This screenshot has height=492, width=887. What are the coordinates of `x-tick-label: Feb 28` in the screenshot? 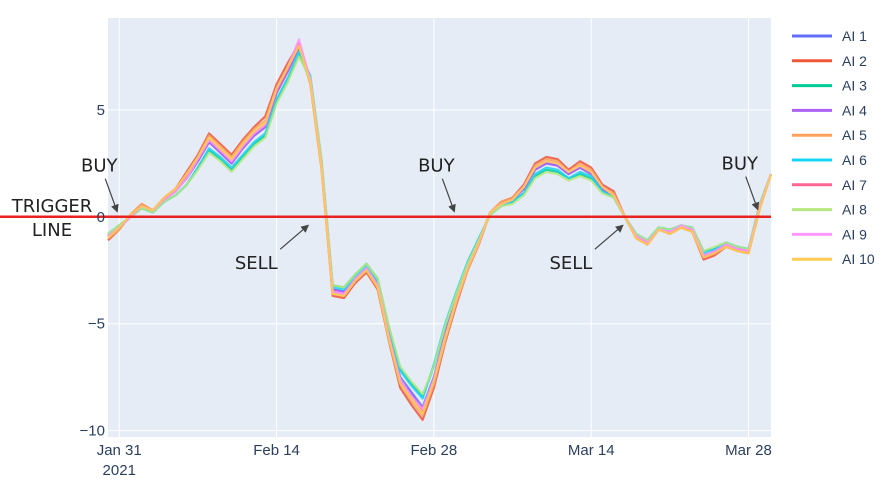 It's located at (434, 450).